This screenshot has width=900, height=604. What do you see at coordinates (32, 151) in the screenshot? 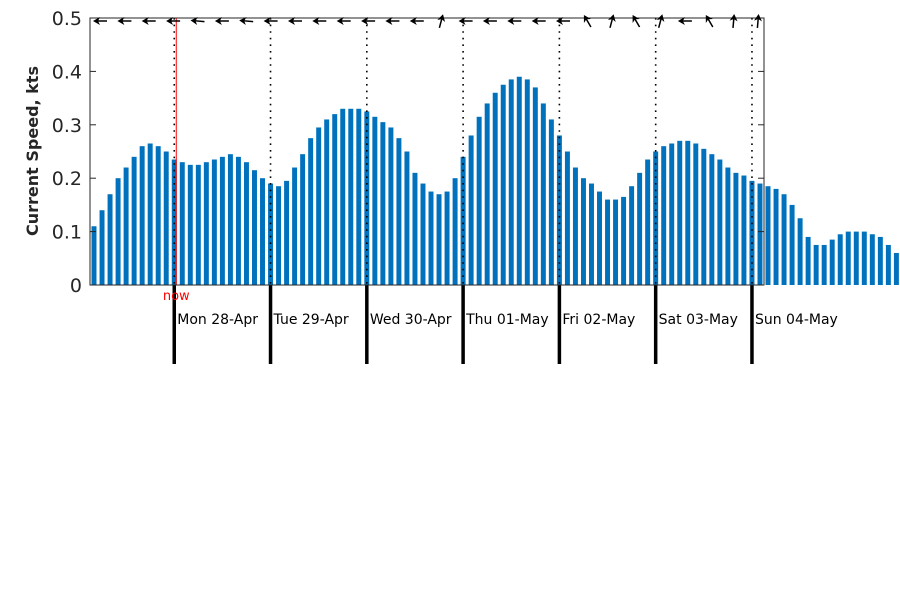
I see `y-axis-label: Current Speed, kts` at bounding box center [32, 151].